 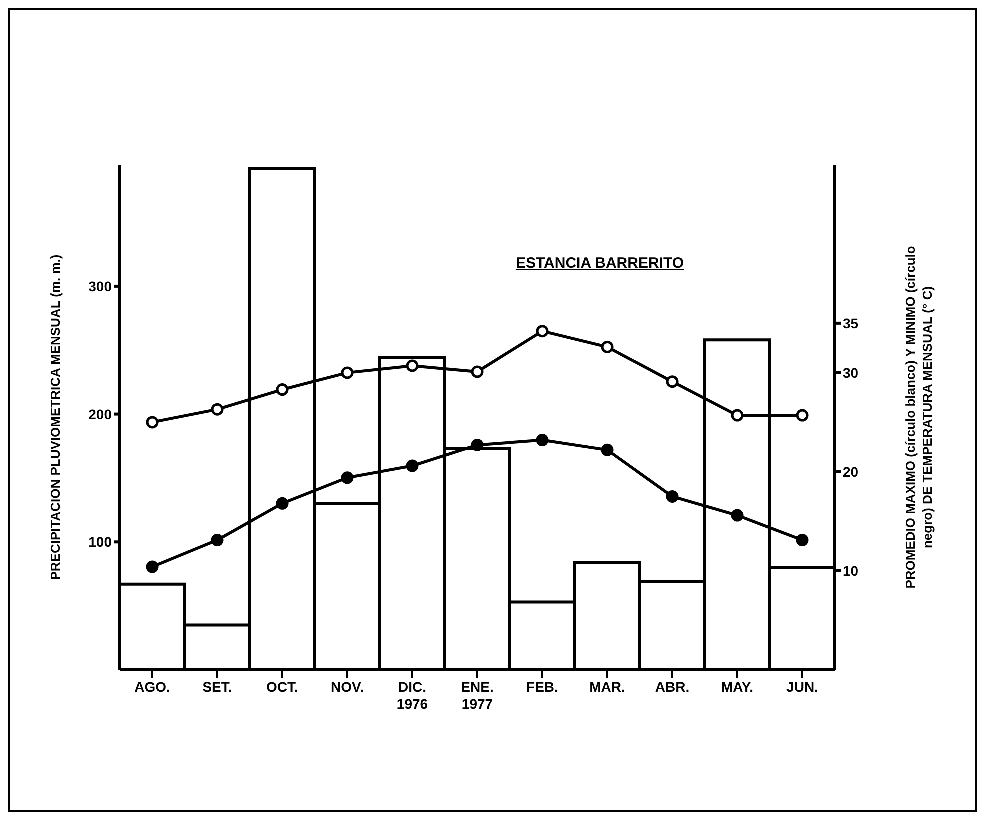 I want to click on y2-tick-label: 35, so click(x=851, y=323).